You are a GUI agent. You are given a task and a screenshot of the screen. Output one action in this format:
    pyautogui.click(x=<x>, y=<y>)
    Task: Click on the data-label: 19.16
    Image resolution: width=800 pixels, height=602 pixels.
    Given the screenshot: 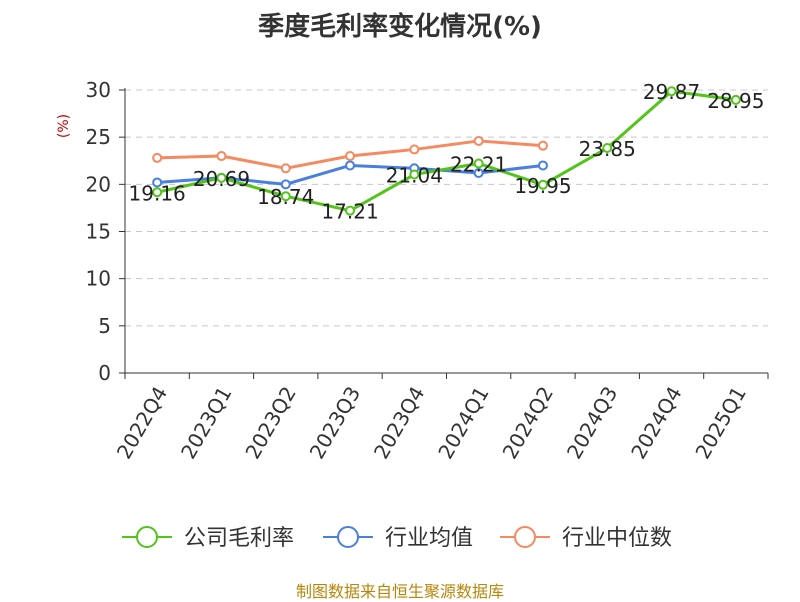 What is the action you would take?
    pyautogui.click(x=157, y=193)
    